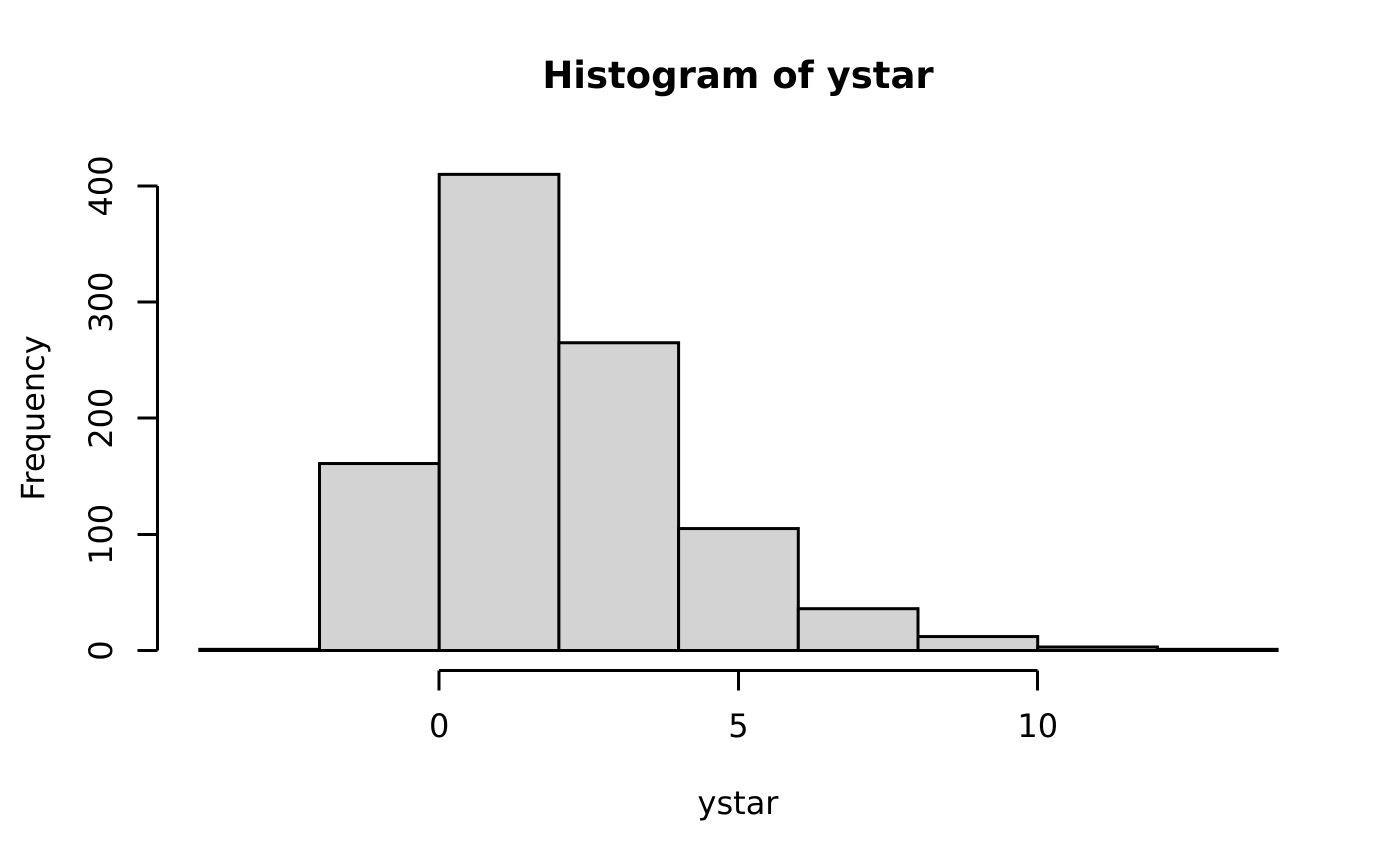 This screenshot has width=1400, height=866. What do you see at coordinates (101, 302) in the screenshot?
I see `y-tick-label: 300` at bounding box center [101, 302].